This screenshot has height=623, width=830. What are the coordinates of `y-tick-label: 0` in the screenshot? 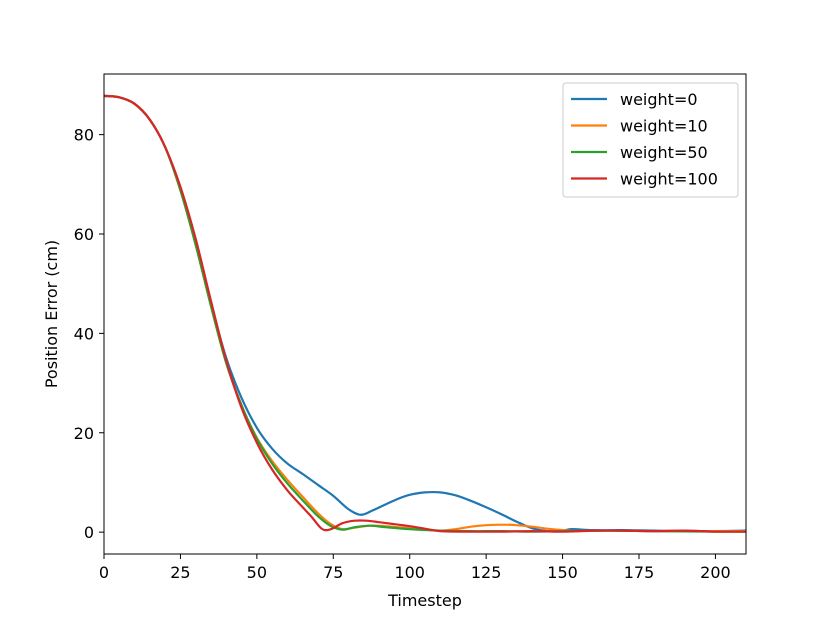 It's located at (89, 532).